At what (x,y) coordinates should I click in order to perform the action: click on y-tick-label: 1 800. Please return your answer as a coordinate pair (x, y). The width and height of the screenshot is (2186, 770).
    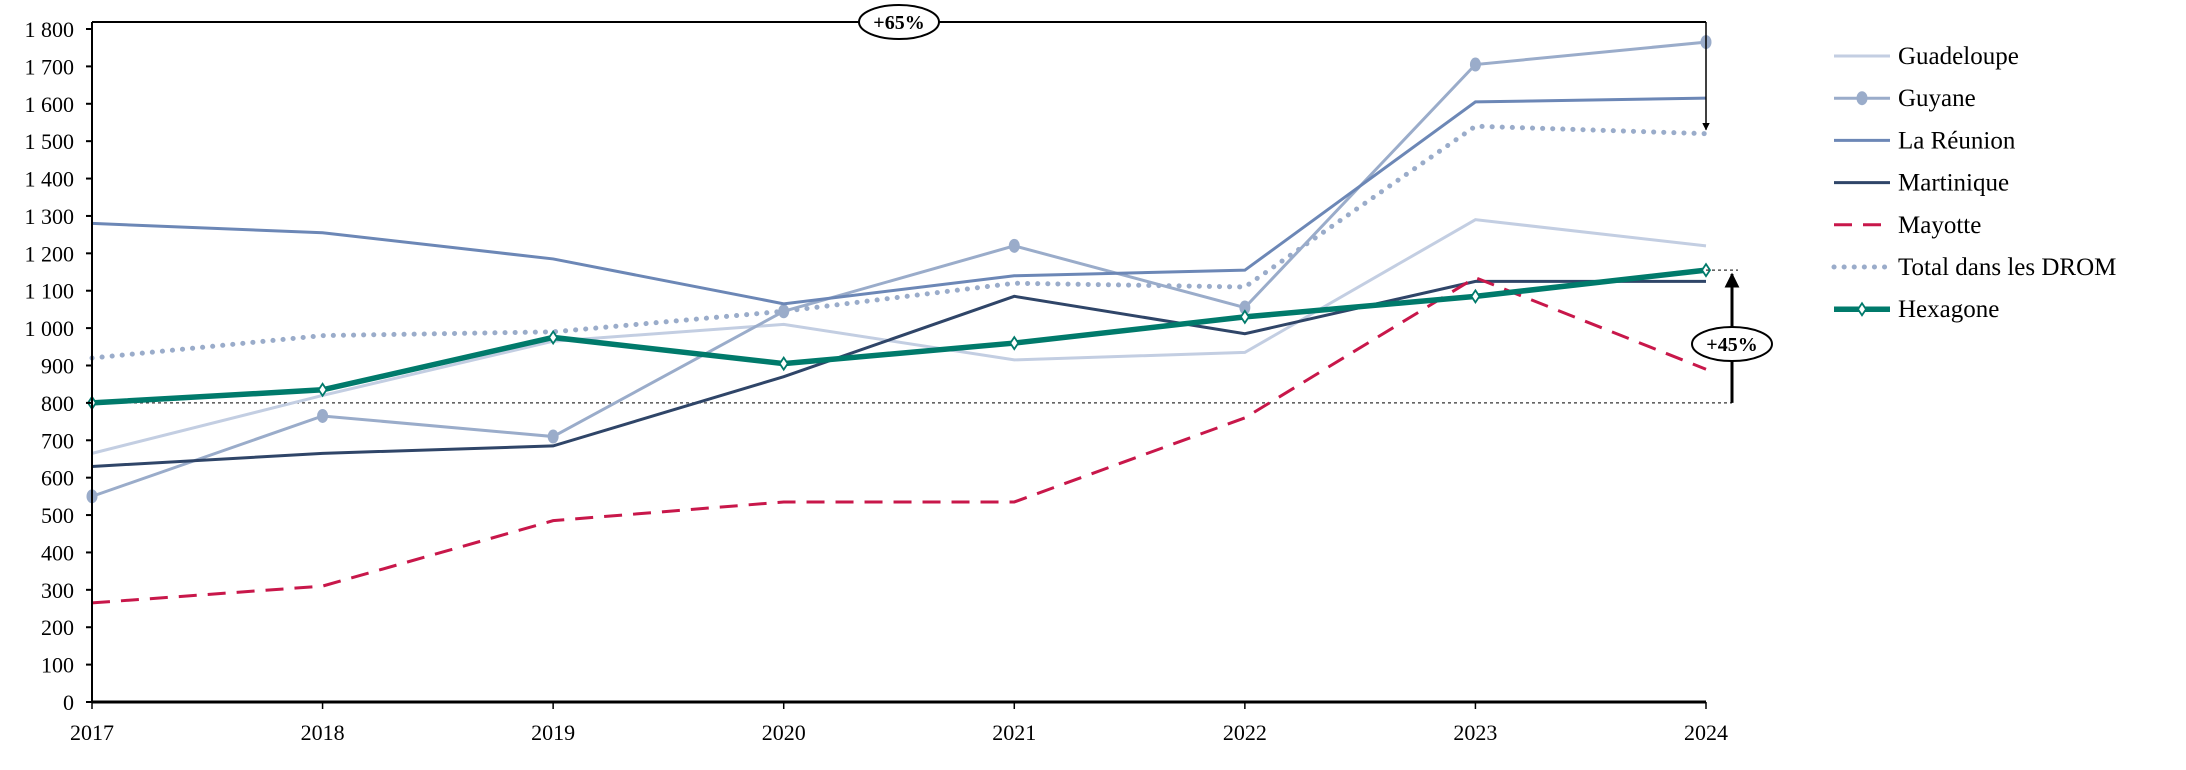
    Looking at the image, I should click on (50, 29).